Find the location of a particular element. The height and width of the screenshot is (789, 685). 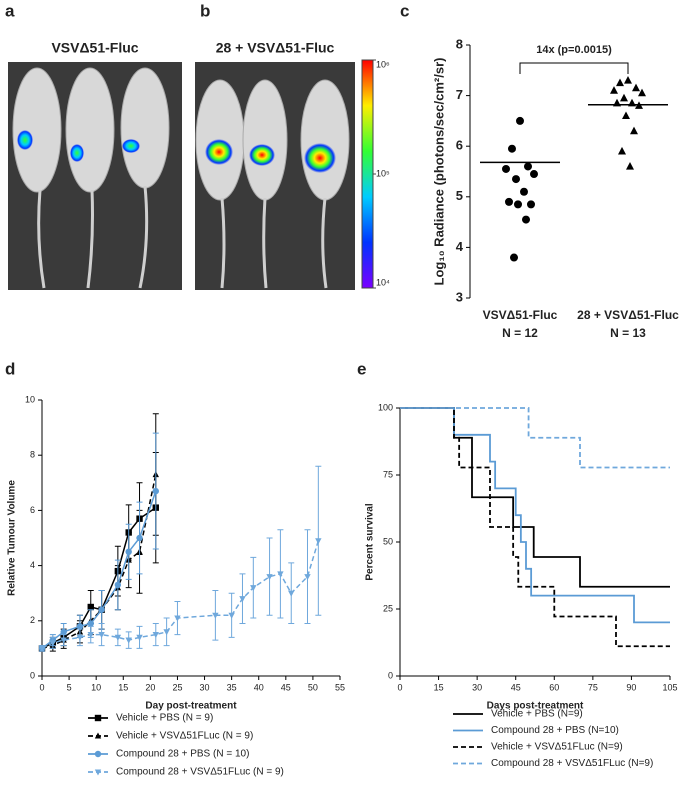

image-title: 28 + VSVΔ51-Fluc is located at coordinates (275, 48).